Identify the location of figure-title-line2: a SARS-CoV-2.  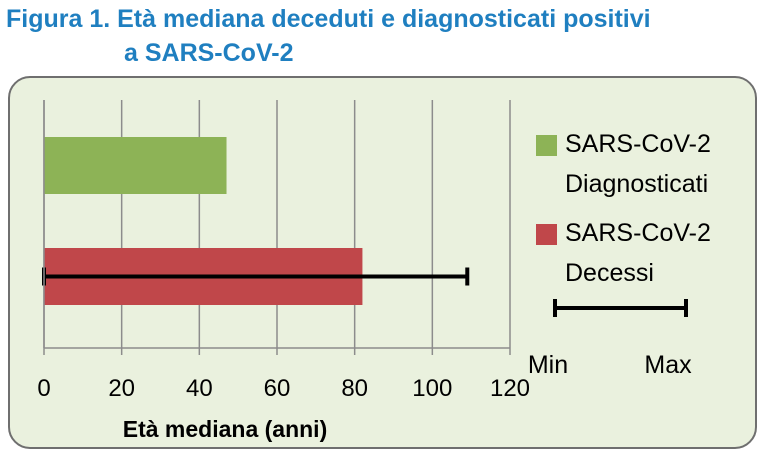
(209, 53).